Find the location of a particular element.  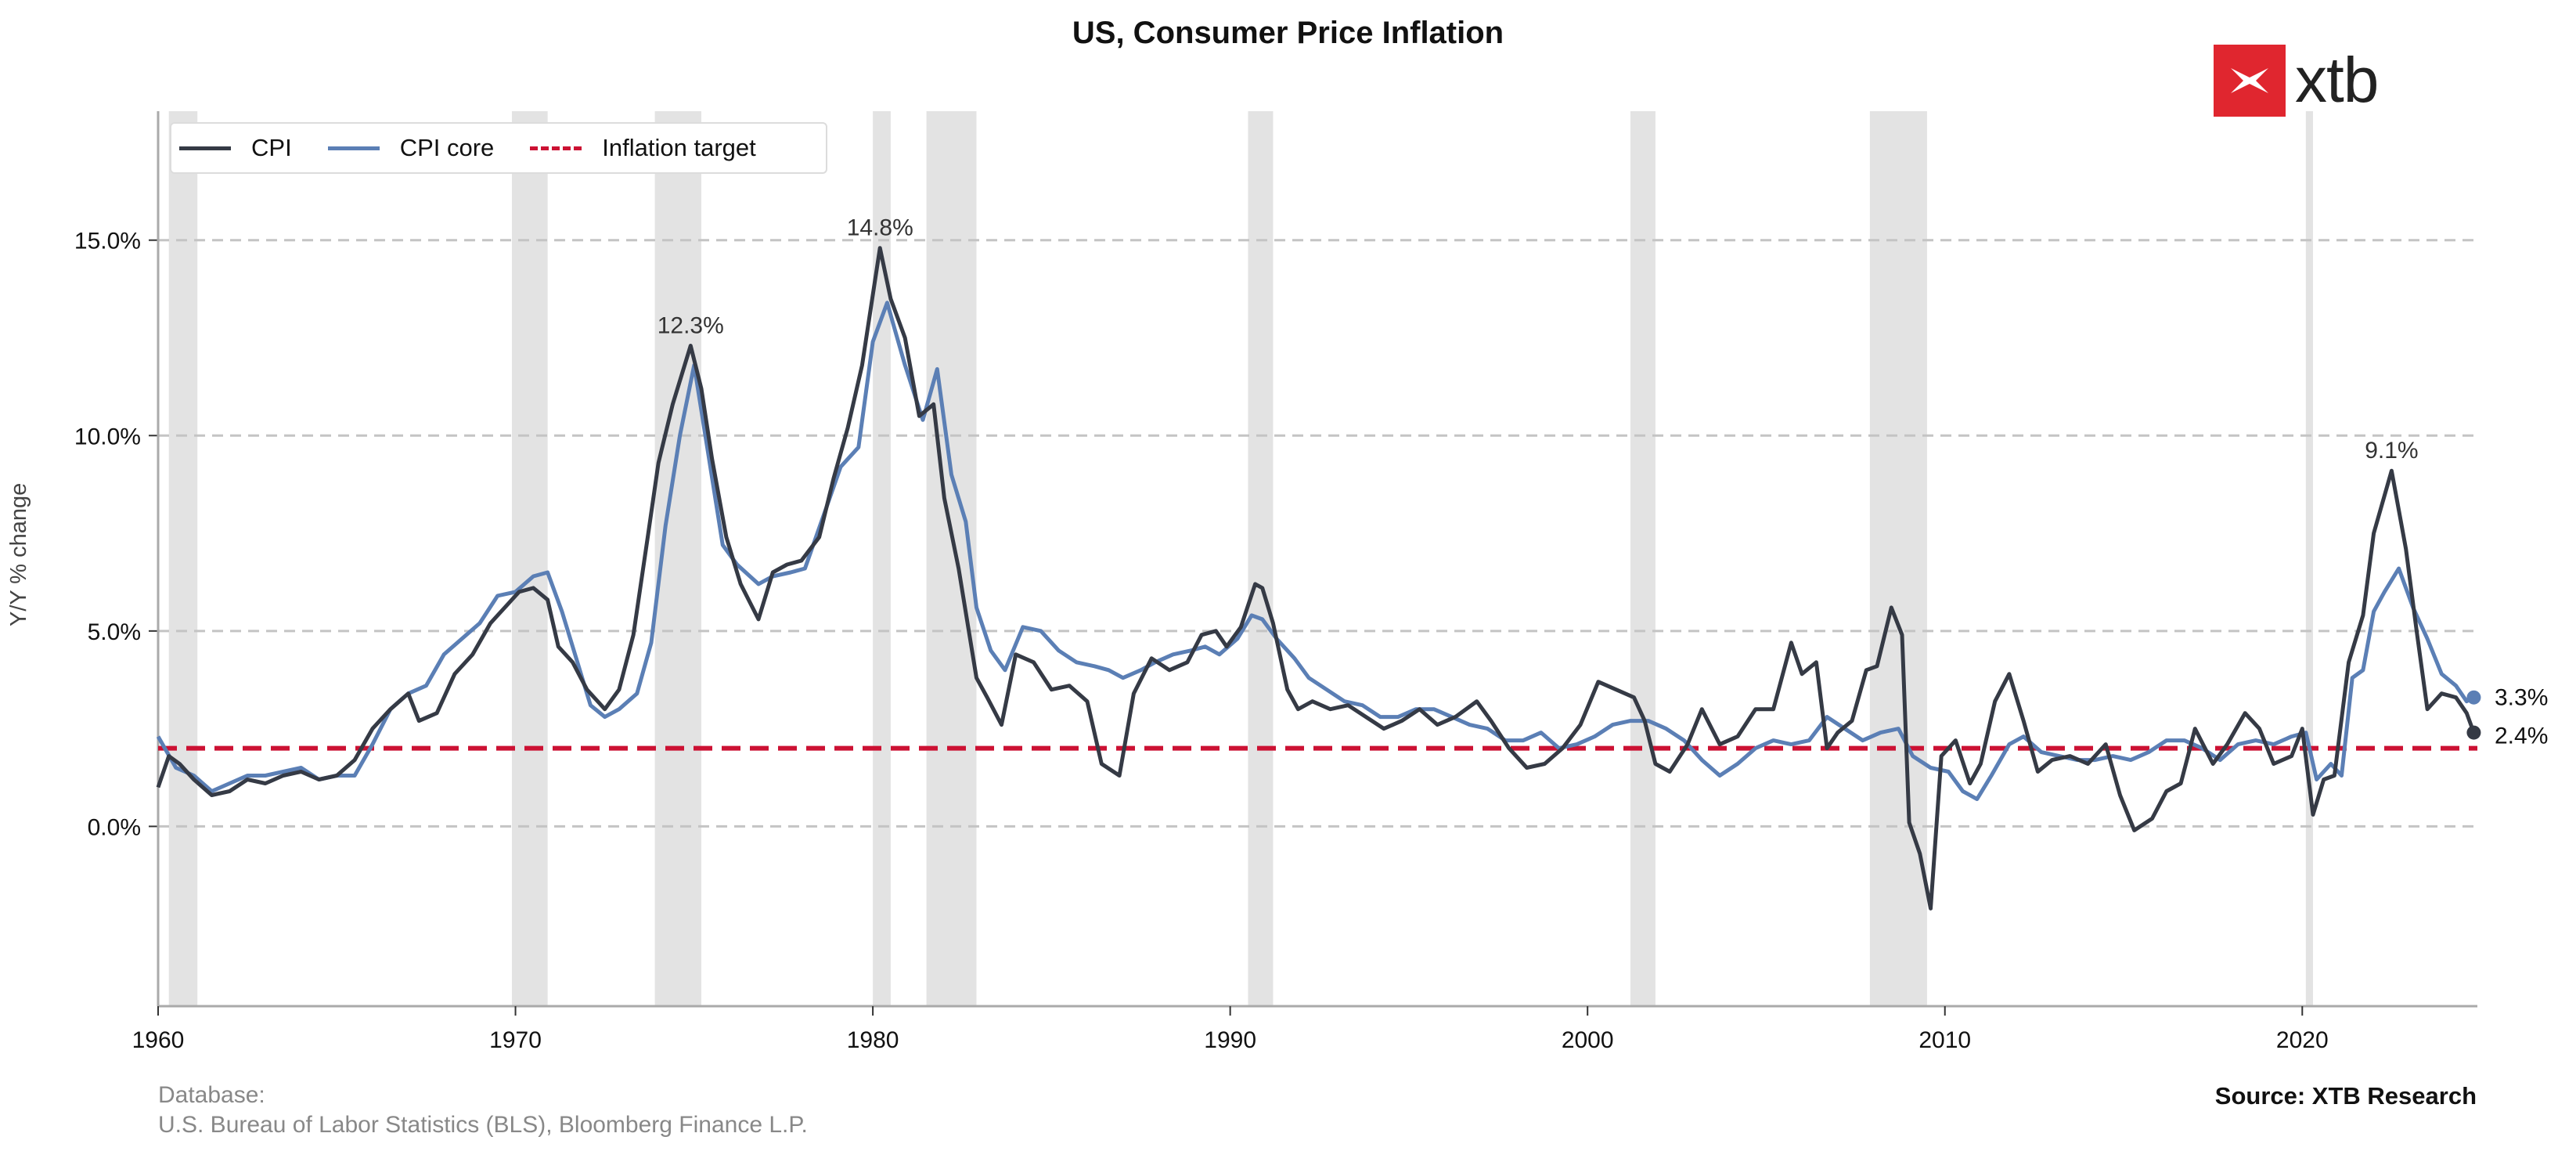

series-end-marker-cpi-core is located at coordinates (2473, 697).